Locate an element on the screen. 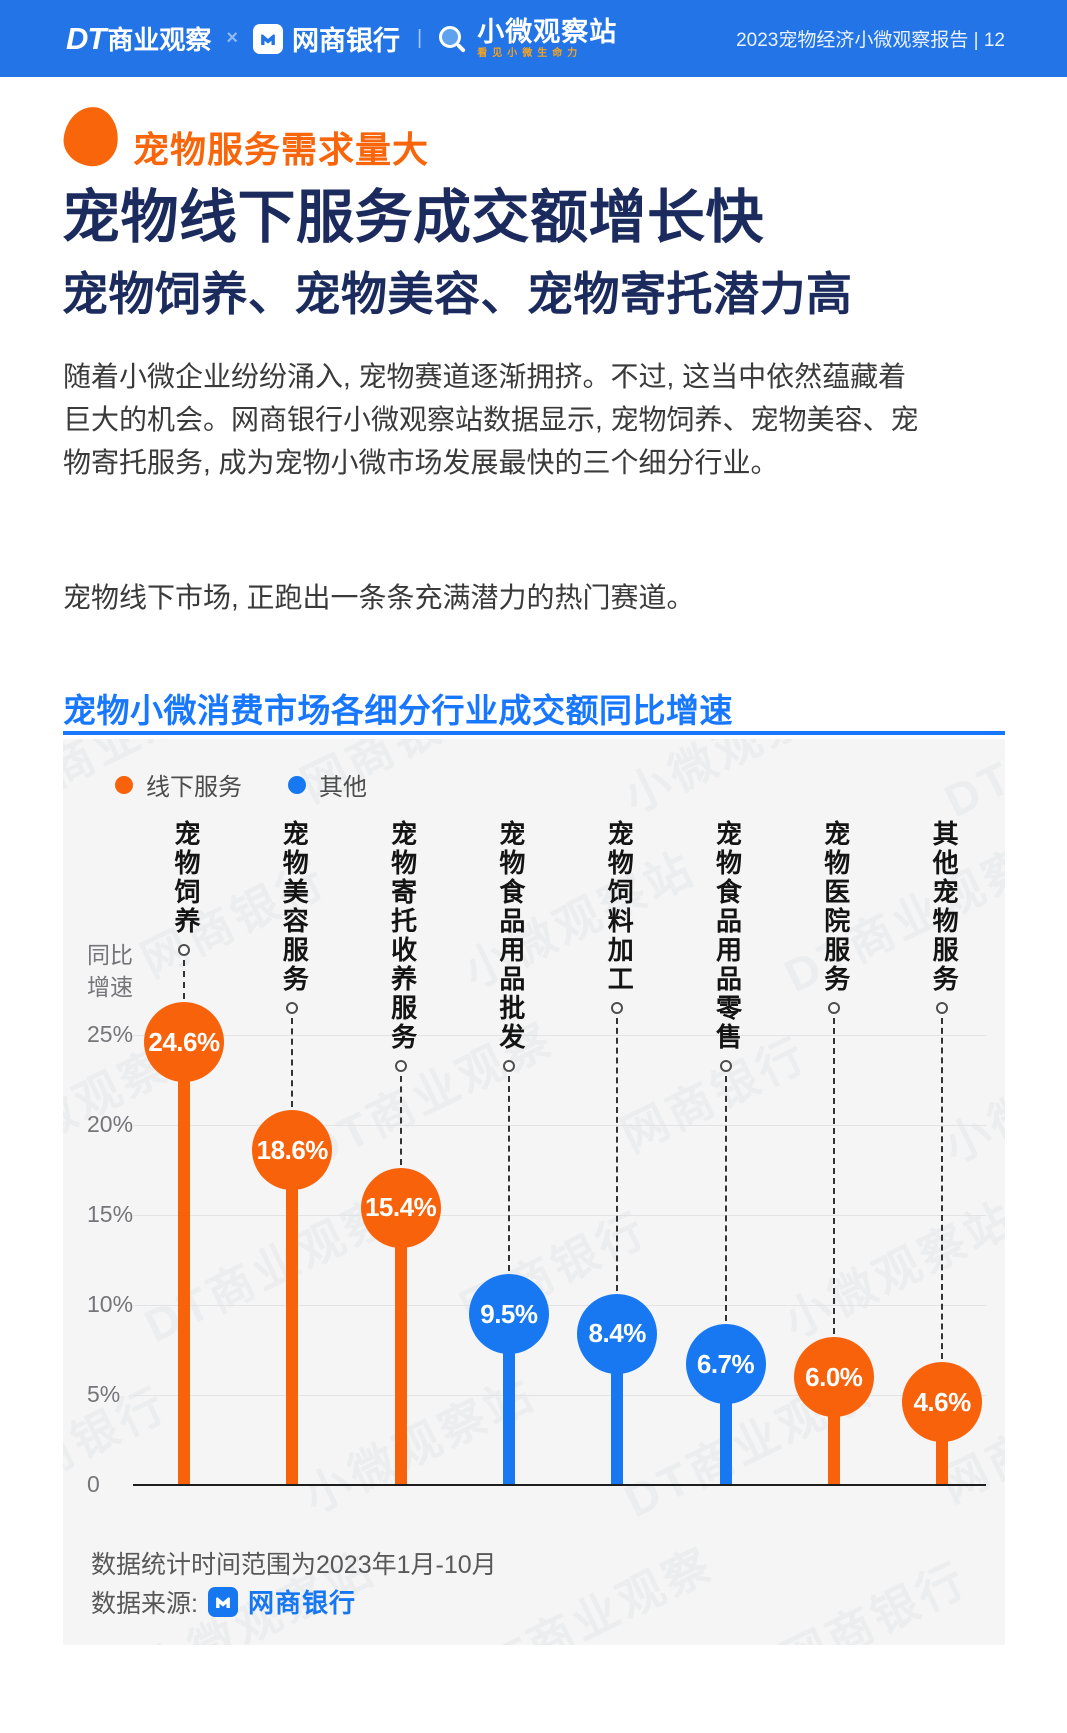 The height and width of the screenshot is (1733, 1067). dt-logo-text: 商业观察 is located at coordinates (159, 40).